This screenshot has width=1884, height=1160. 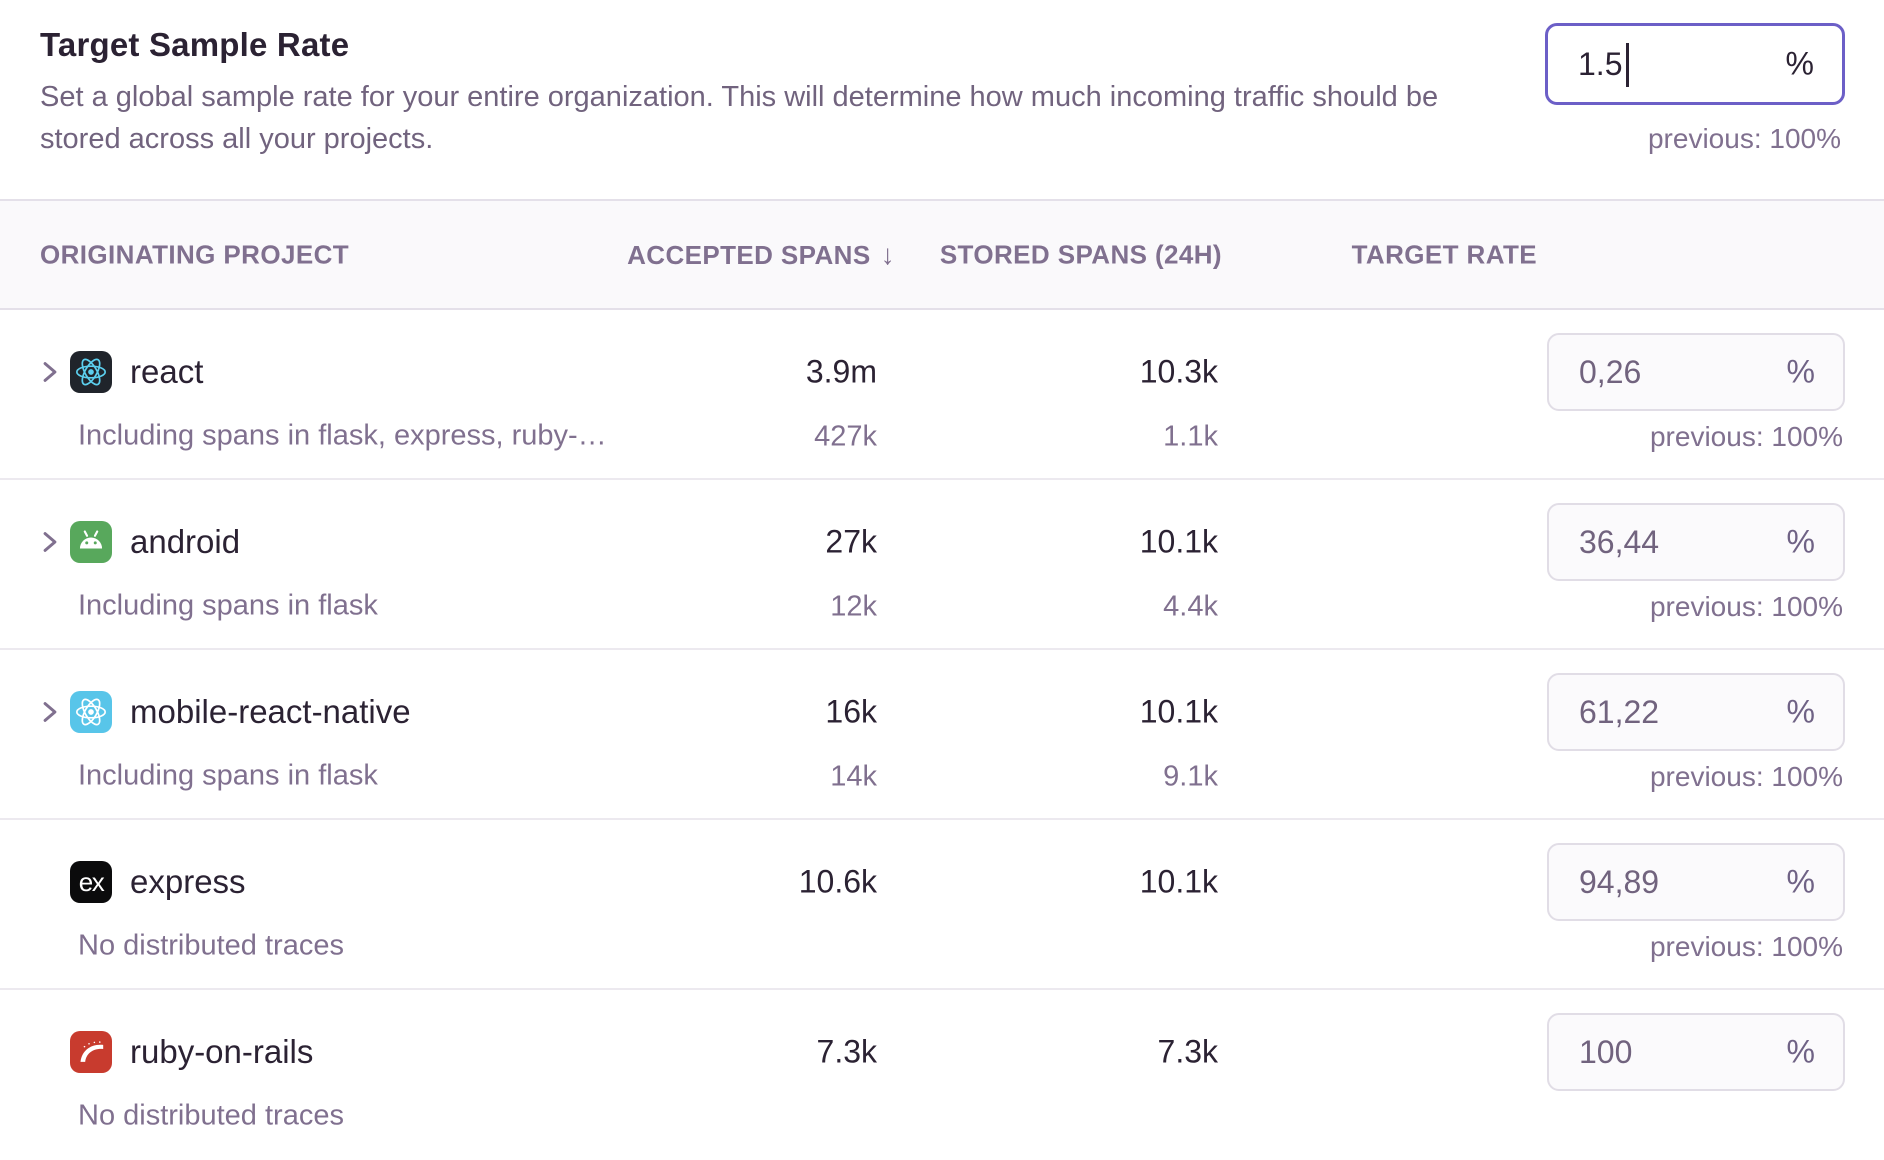 I want to click on accepted-spans-subvalue: 12k, so click(x=853, y=606).